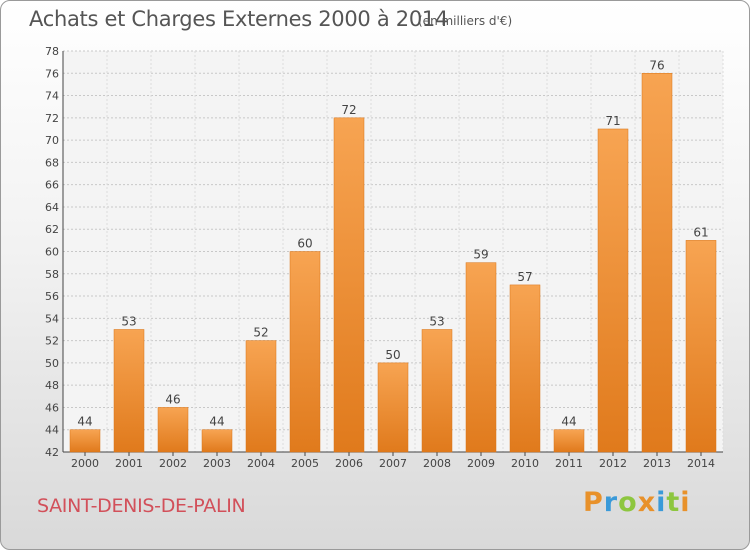  I want to click on bar-value-label: 50, so click(392, 355).